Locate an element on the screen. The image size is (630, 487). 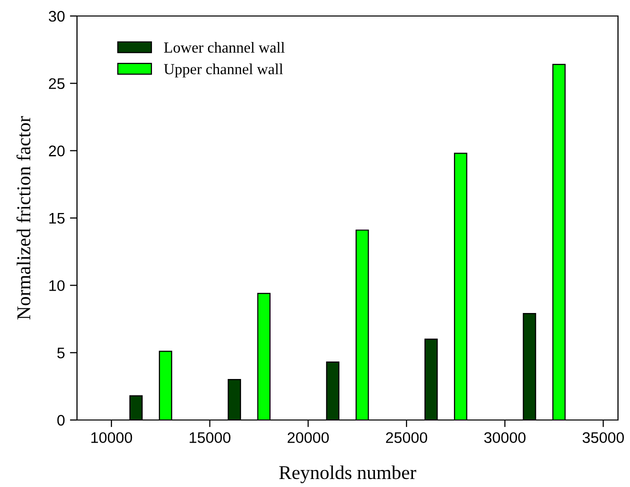
y-tick-label: 20 is located at coordinates (56, 151).